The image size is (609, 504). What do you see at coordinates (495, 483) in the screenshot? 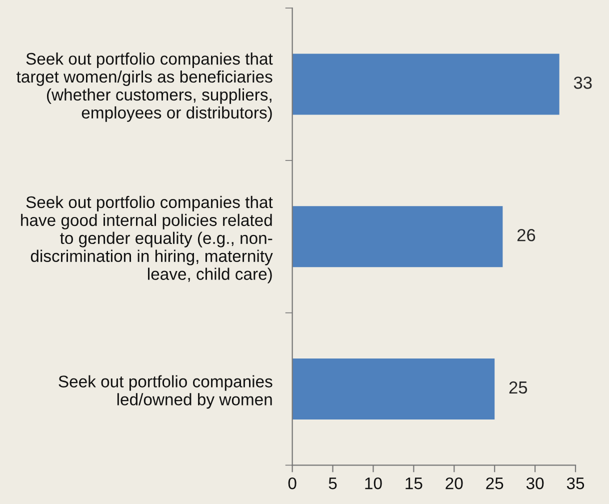
I see `x-tick-label: 25` at bounding box center [495, 483].